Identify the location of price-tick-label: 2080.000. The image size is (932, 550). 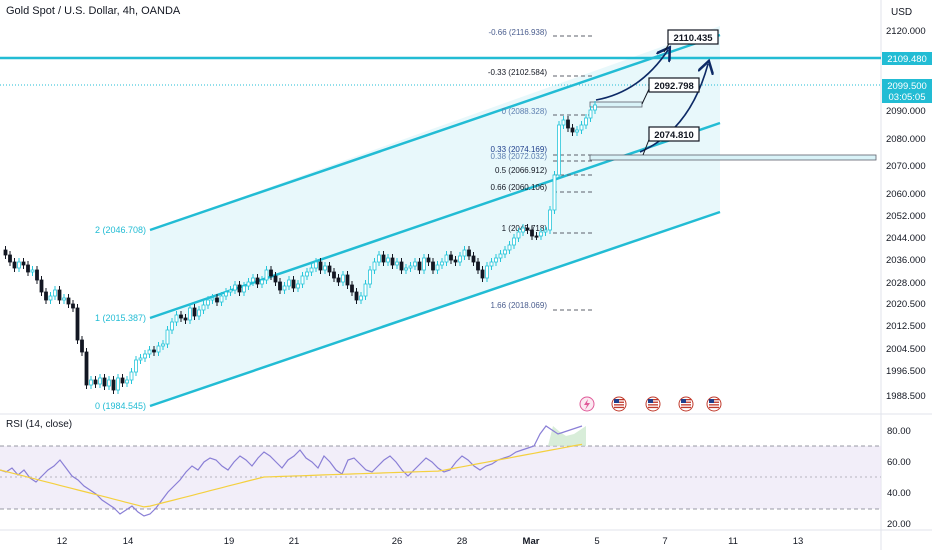
(906, 139).